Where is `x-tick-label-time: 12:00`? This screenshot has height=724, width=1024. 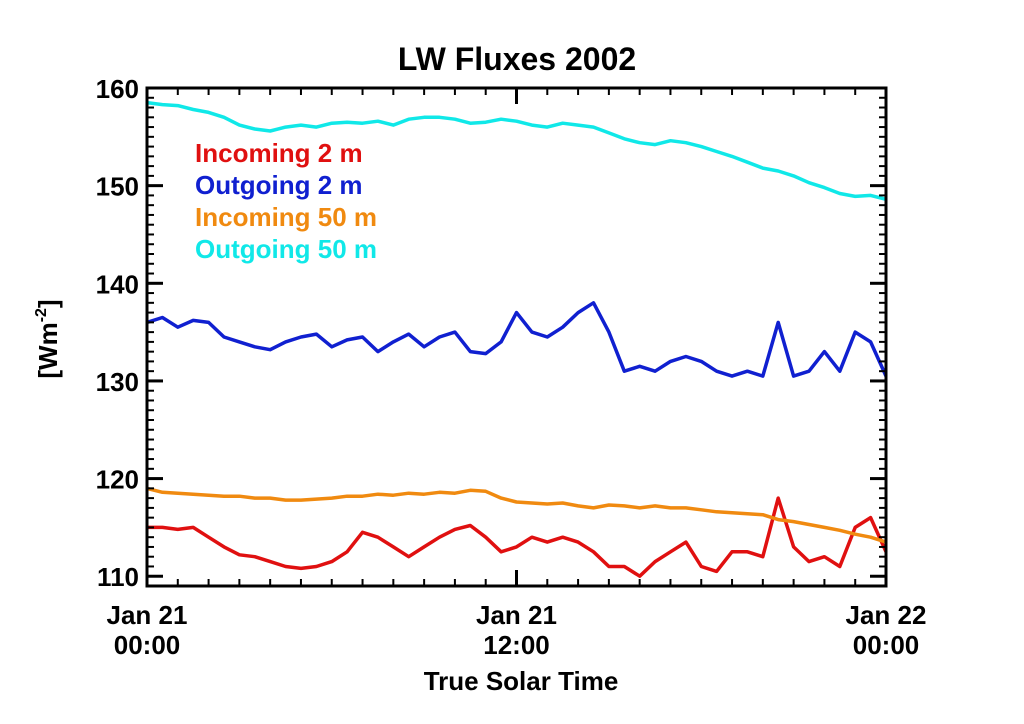
x-tick-label-time: 12:00 is located at coordinates (516, 645).